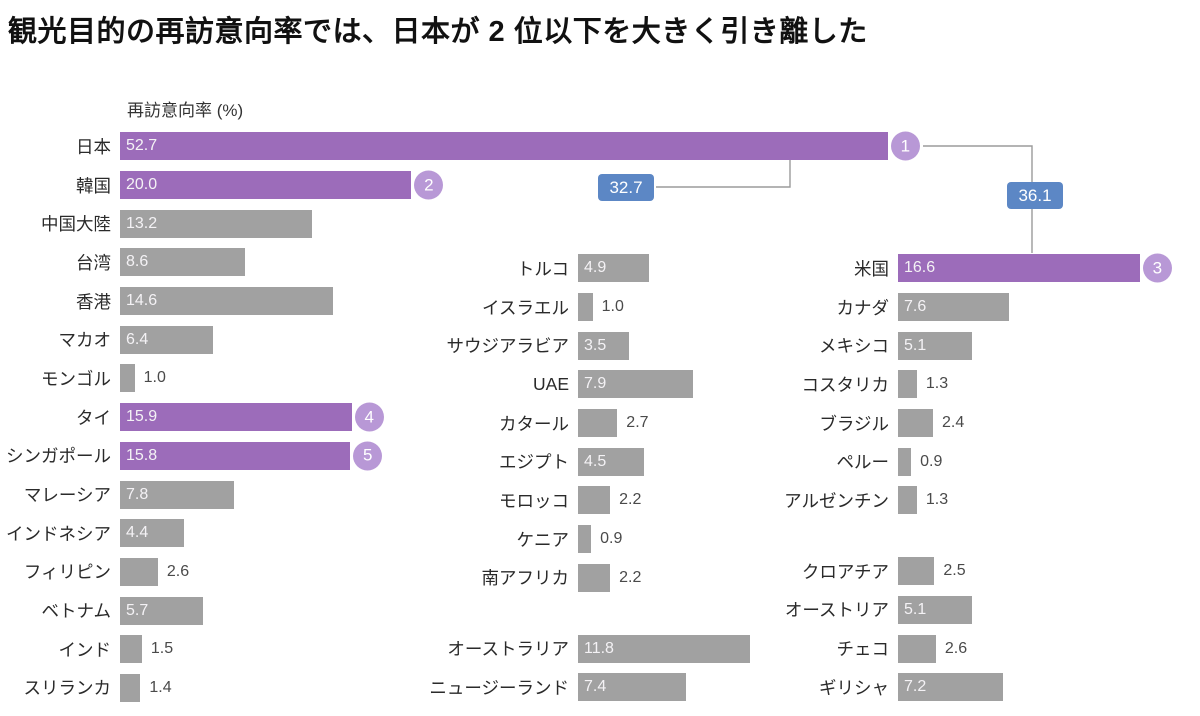 The image size is (1200, 716). Describe the element at coordinates (555, 185) in the screenshot. I see `bar-area: 20.0 2` at that location.